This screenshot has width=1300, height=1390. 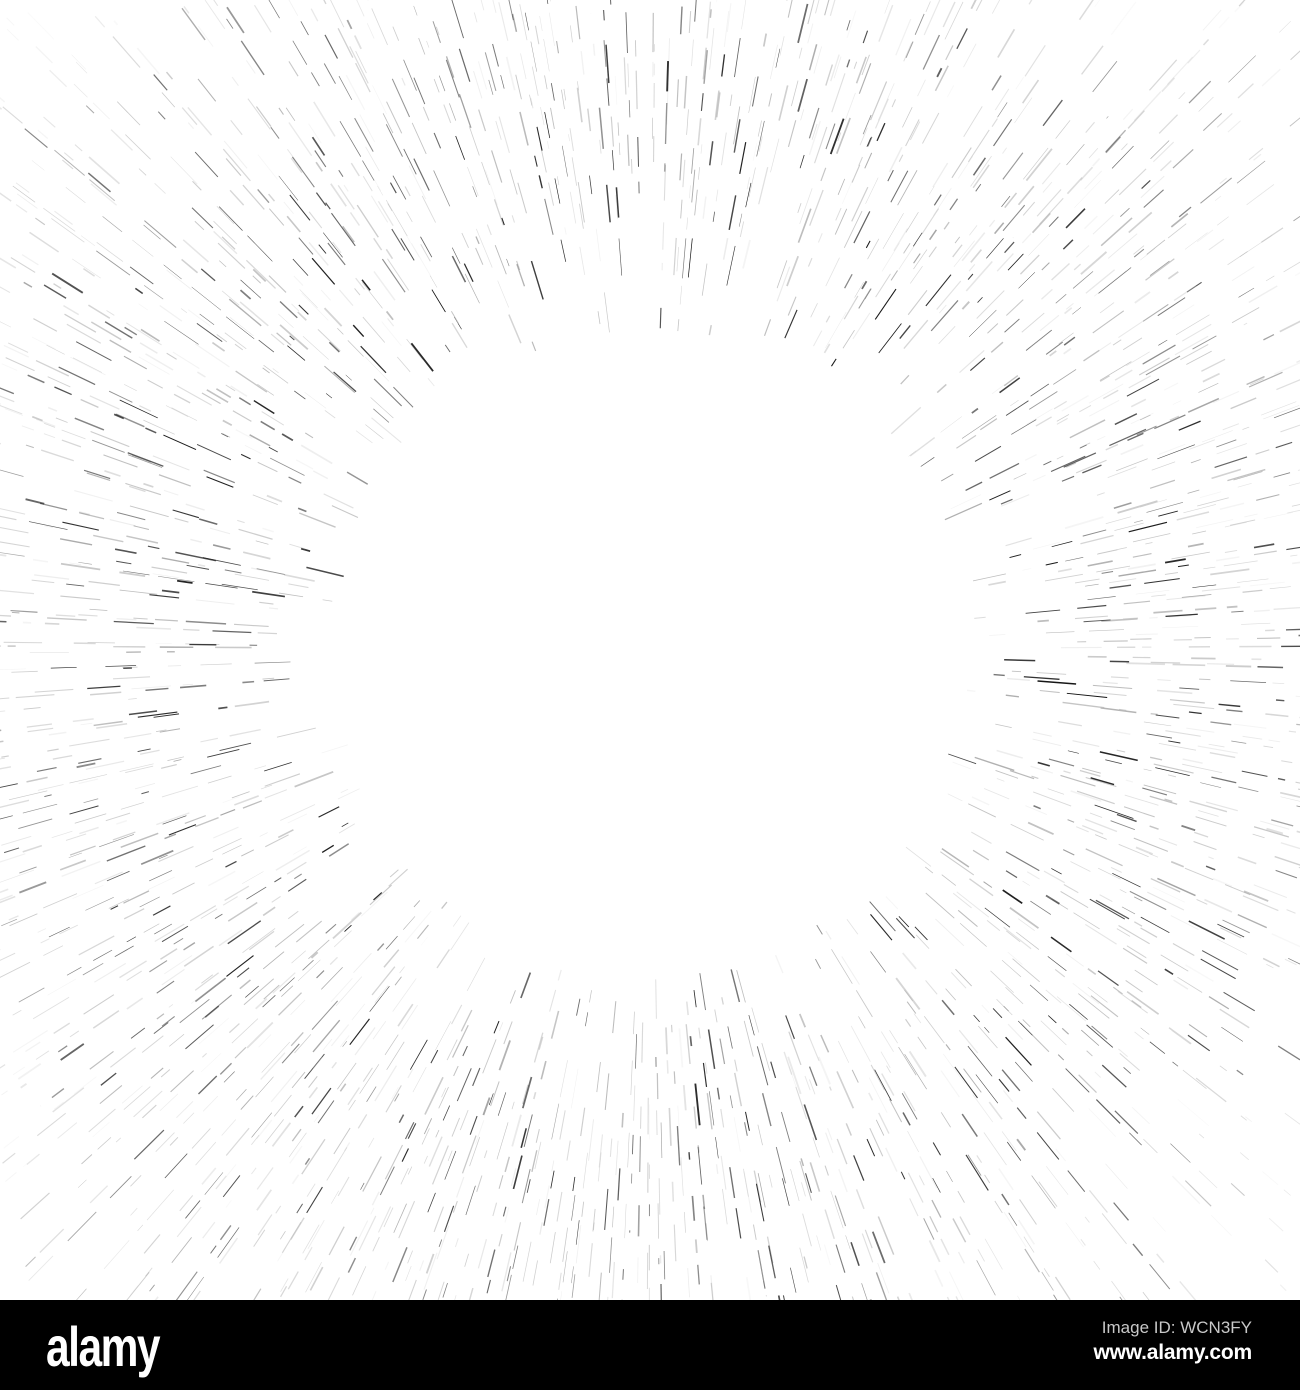 What do you see at coordinates (1173, 1352) in the screenshot?
I see `alamy-url-label: www.alamy.com` at bounding box center [1173, 1352].